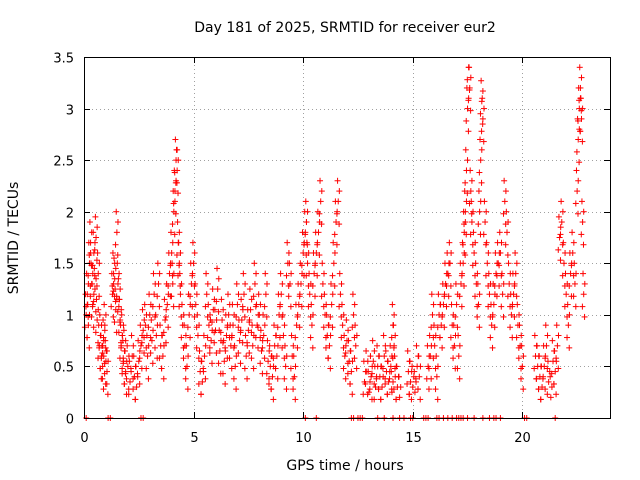 This screenshot has width=640, height=480. Describe the element at coordinates (63, 59) in the screenshot. I see `y-tick-label: 3.5` at that location.